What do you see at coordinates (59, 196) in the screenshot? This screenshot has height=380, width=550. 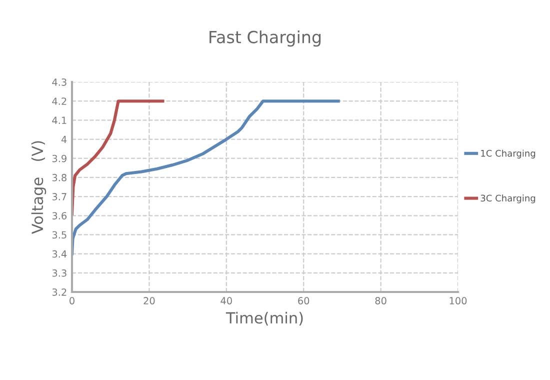 I see `y-tick-label: 3.7` at bounding box center [59, 196].